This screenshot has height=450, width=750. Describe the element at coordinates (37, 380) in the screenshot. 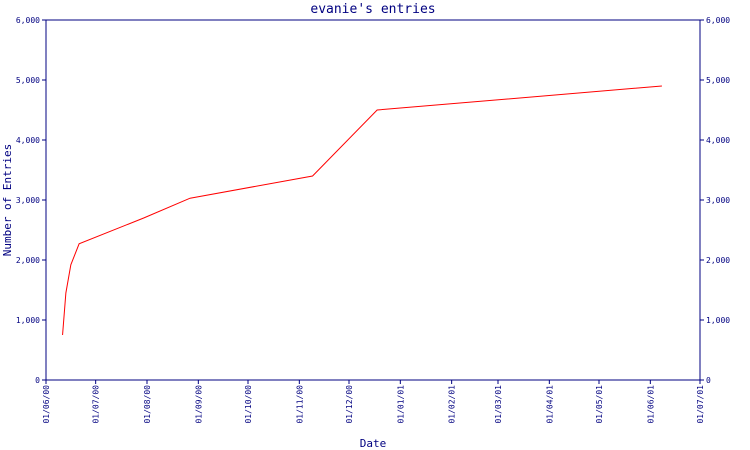

I see `y-tick-label: 0` at that location.